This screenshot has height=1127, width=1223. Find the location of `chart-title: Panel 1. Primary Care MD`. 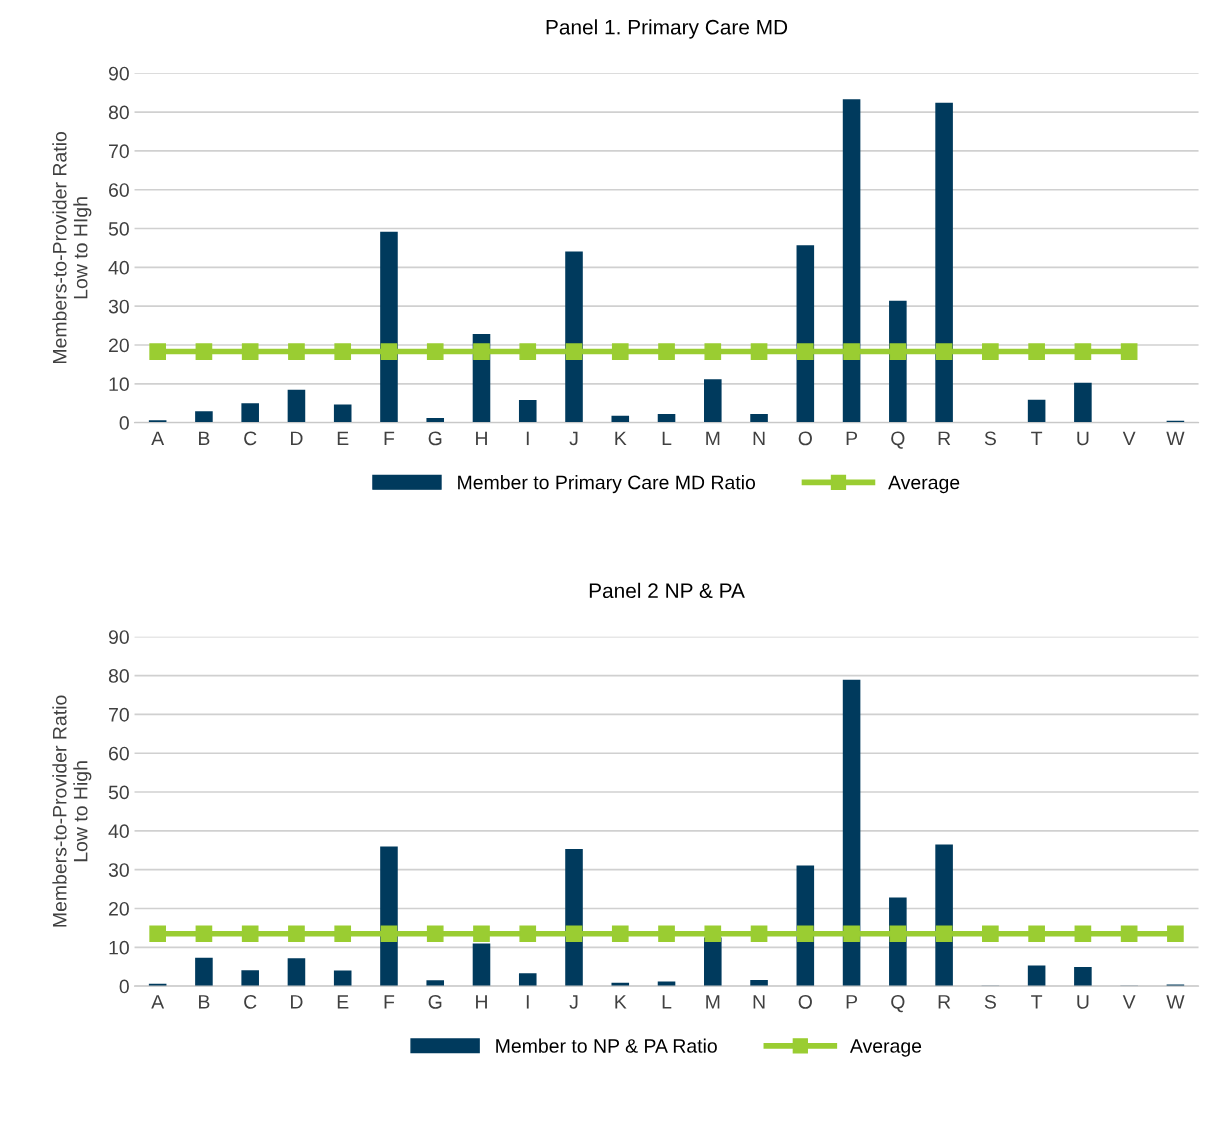

chart-title: Panel 1. Primary Care MD is located at coordinates (667, 29).